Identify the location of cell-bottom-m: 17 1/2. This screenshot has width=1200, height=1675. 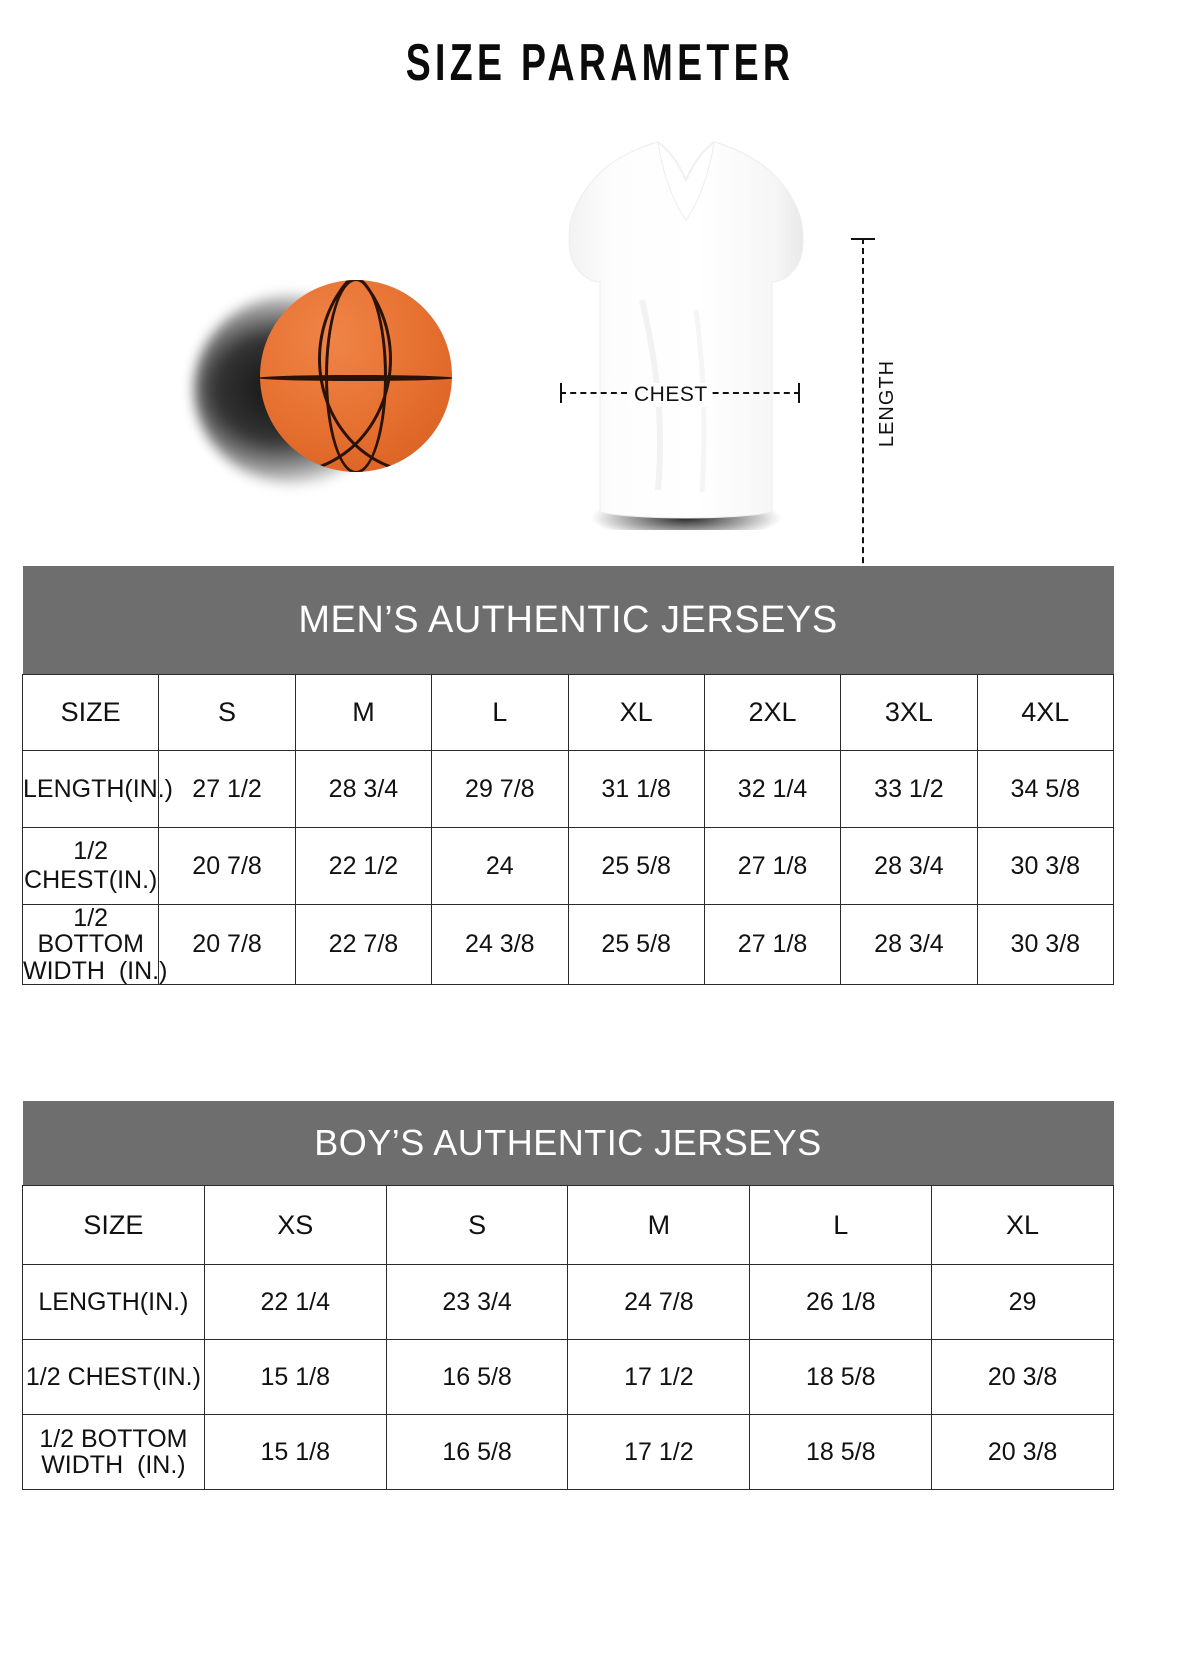
(659, 1452).